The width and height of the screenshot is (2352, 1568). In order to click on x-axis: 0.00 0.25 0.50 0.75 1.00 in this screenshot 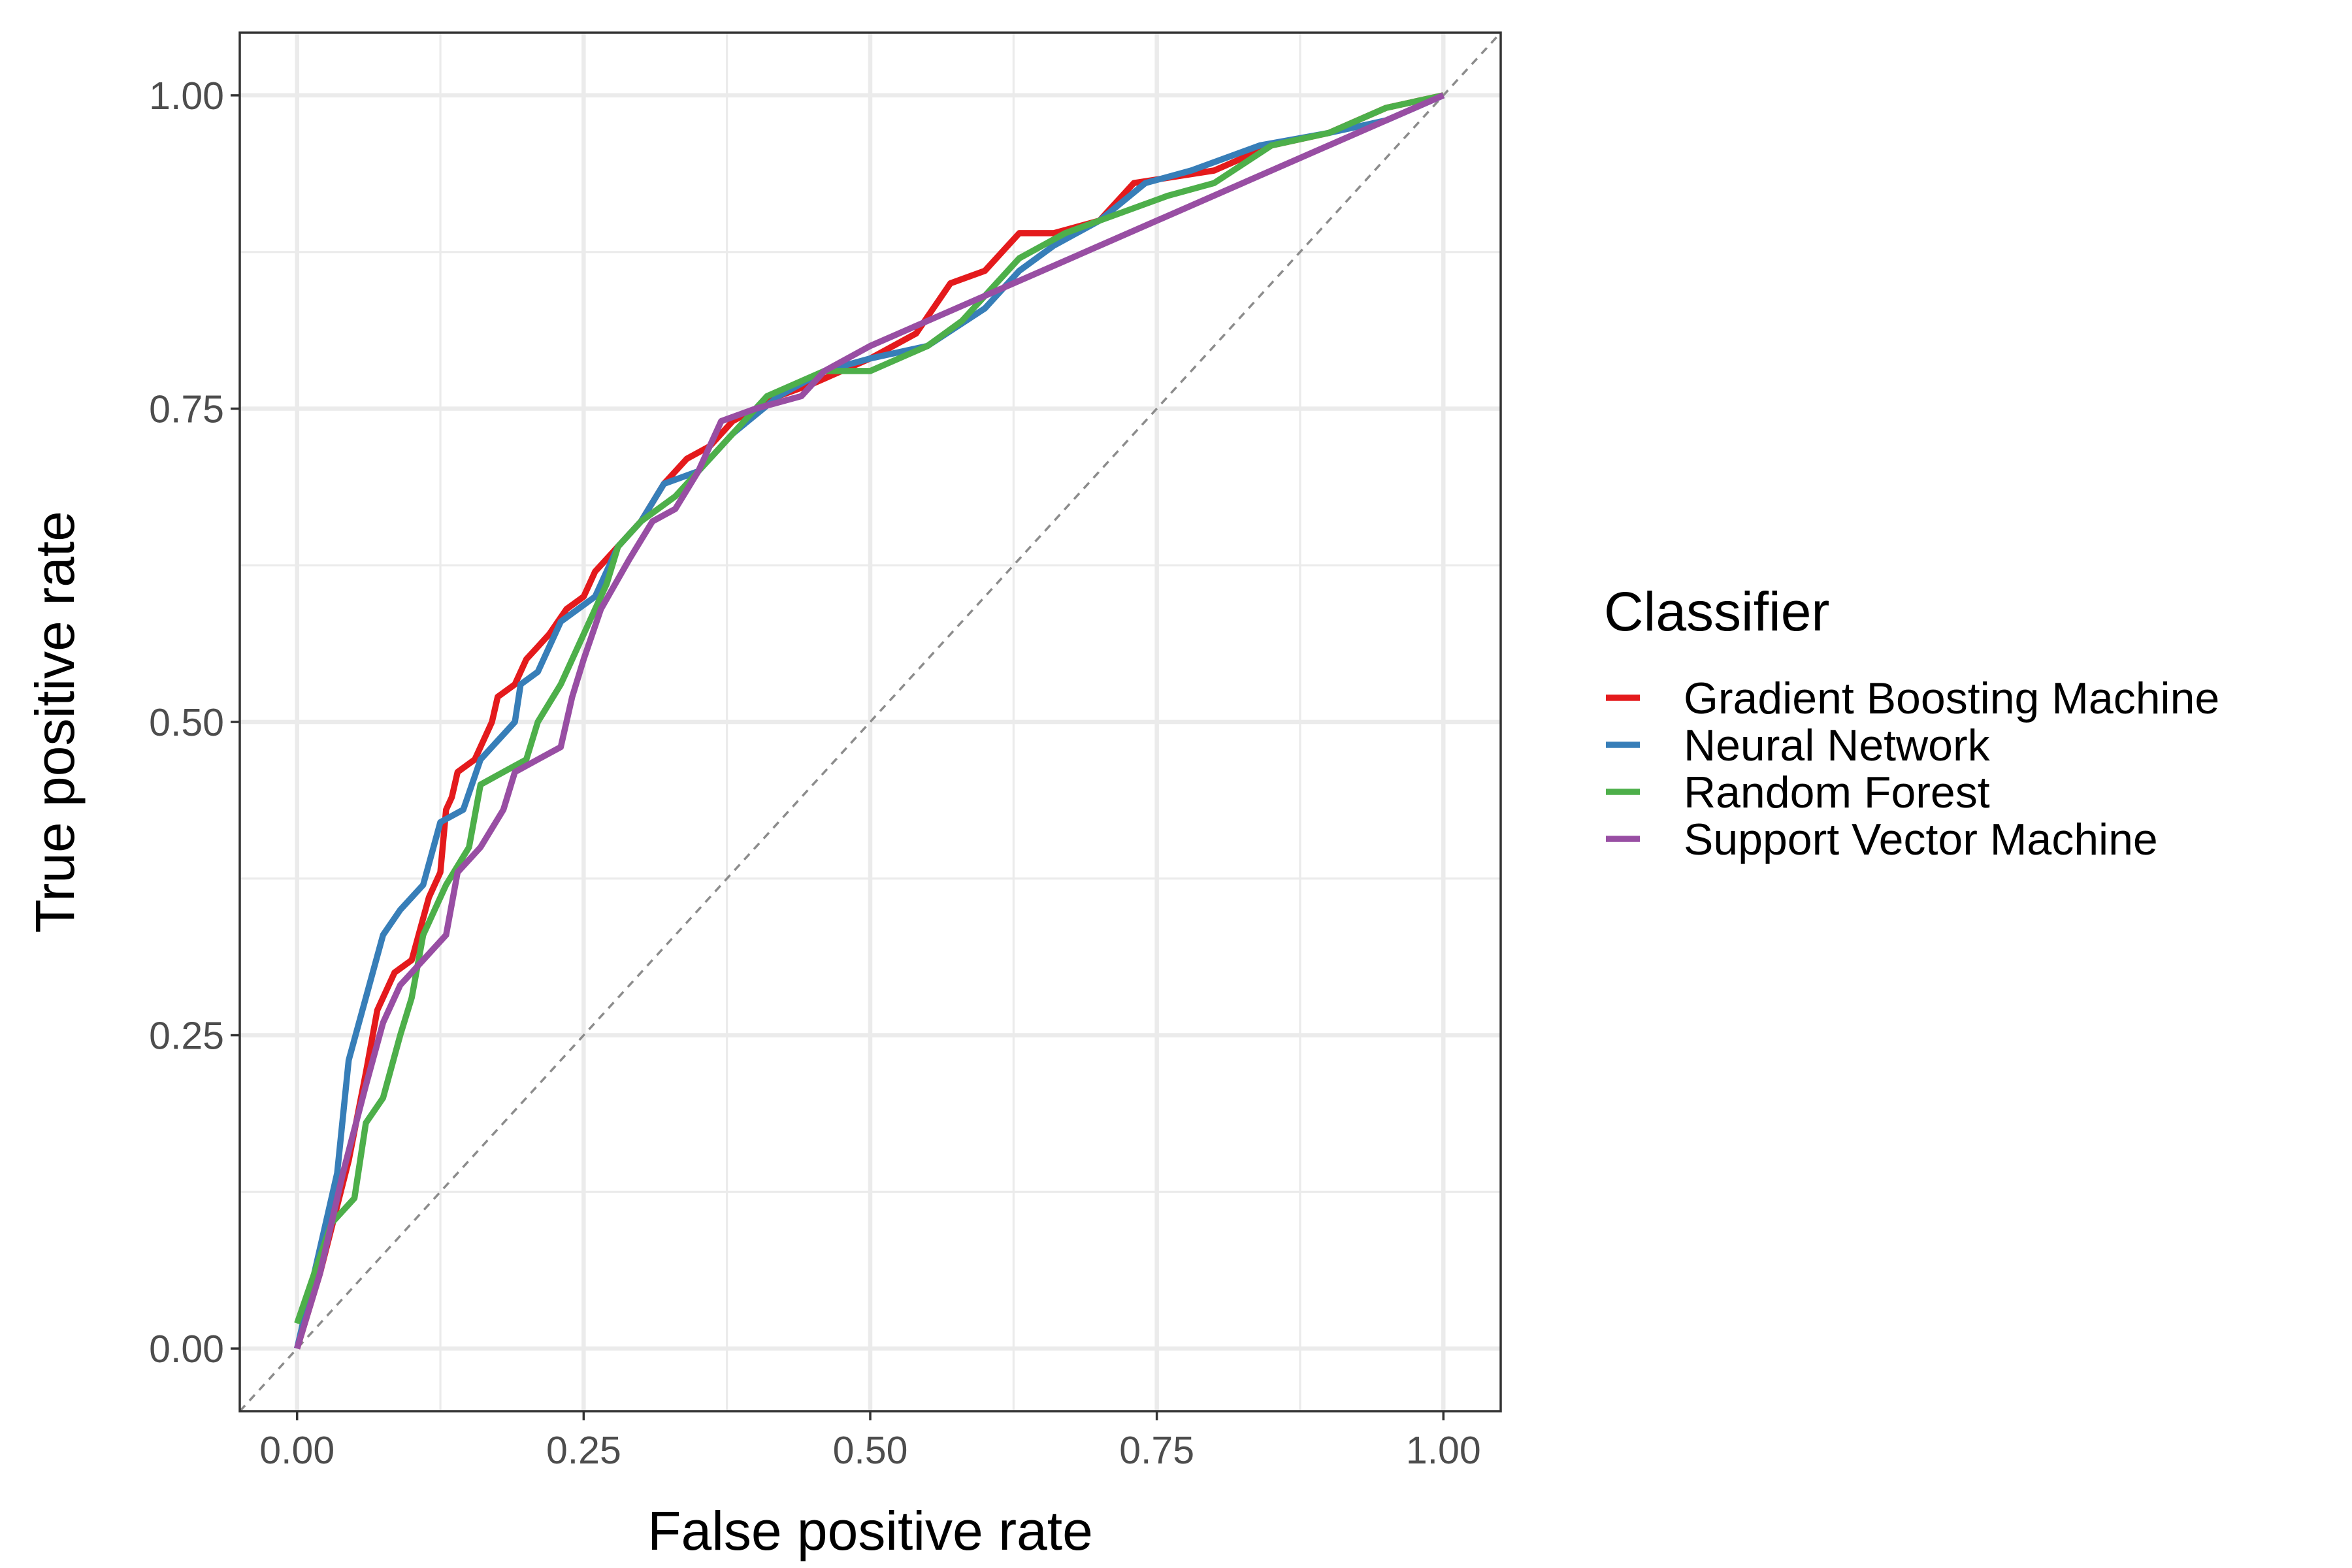, I will do `click(870, 1441)`.